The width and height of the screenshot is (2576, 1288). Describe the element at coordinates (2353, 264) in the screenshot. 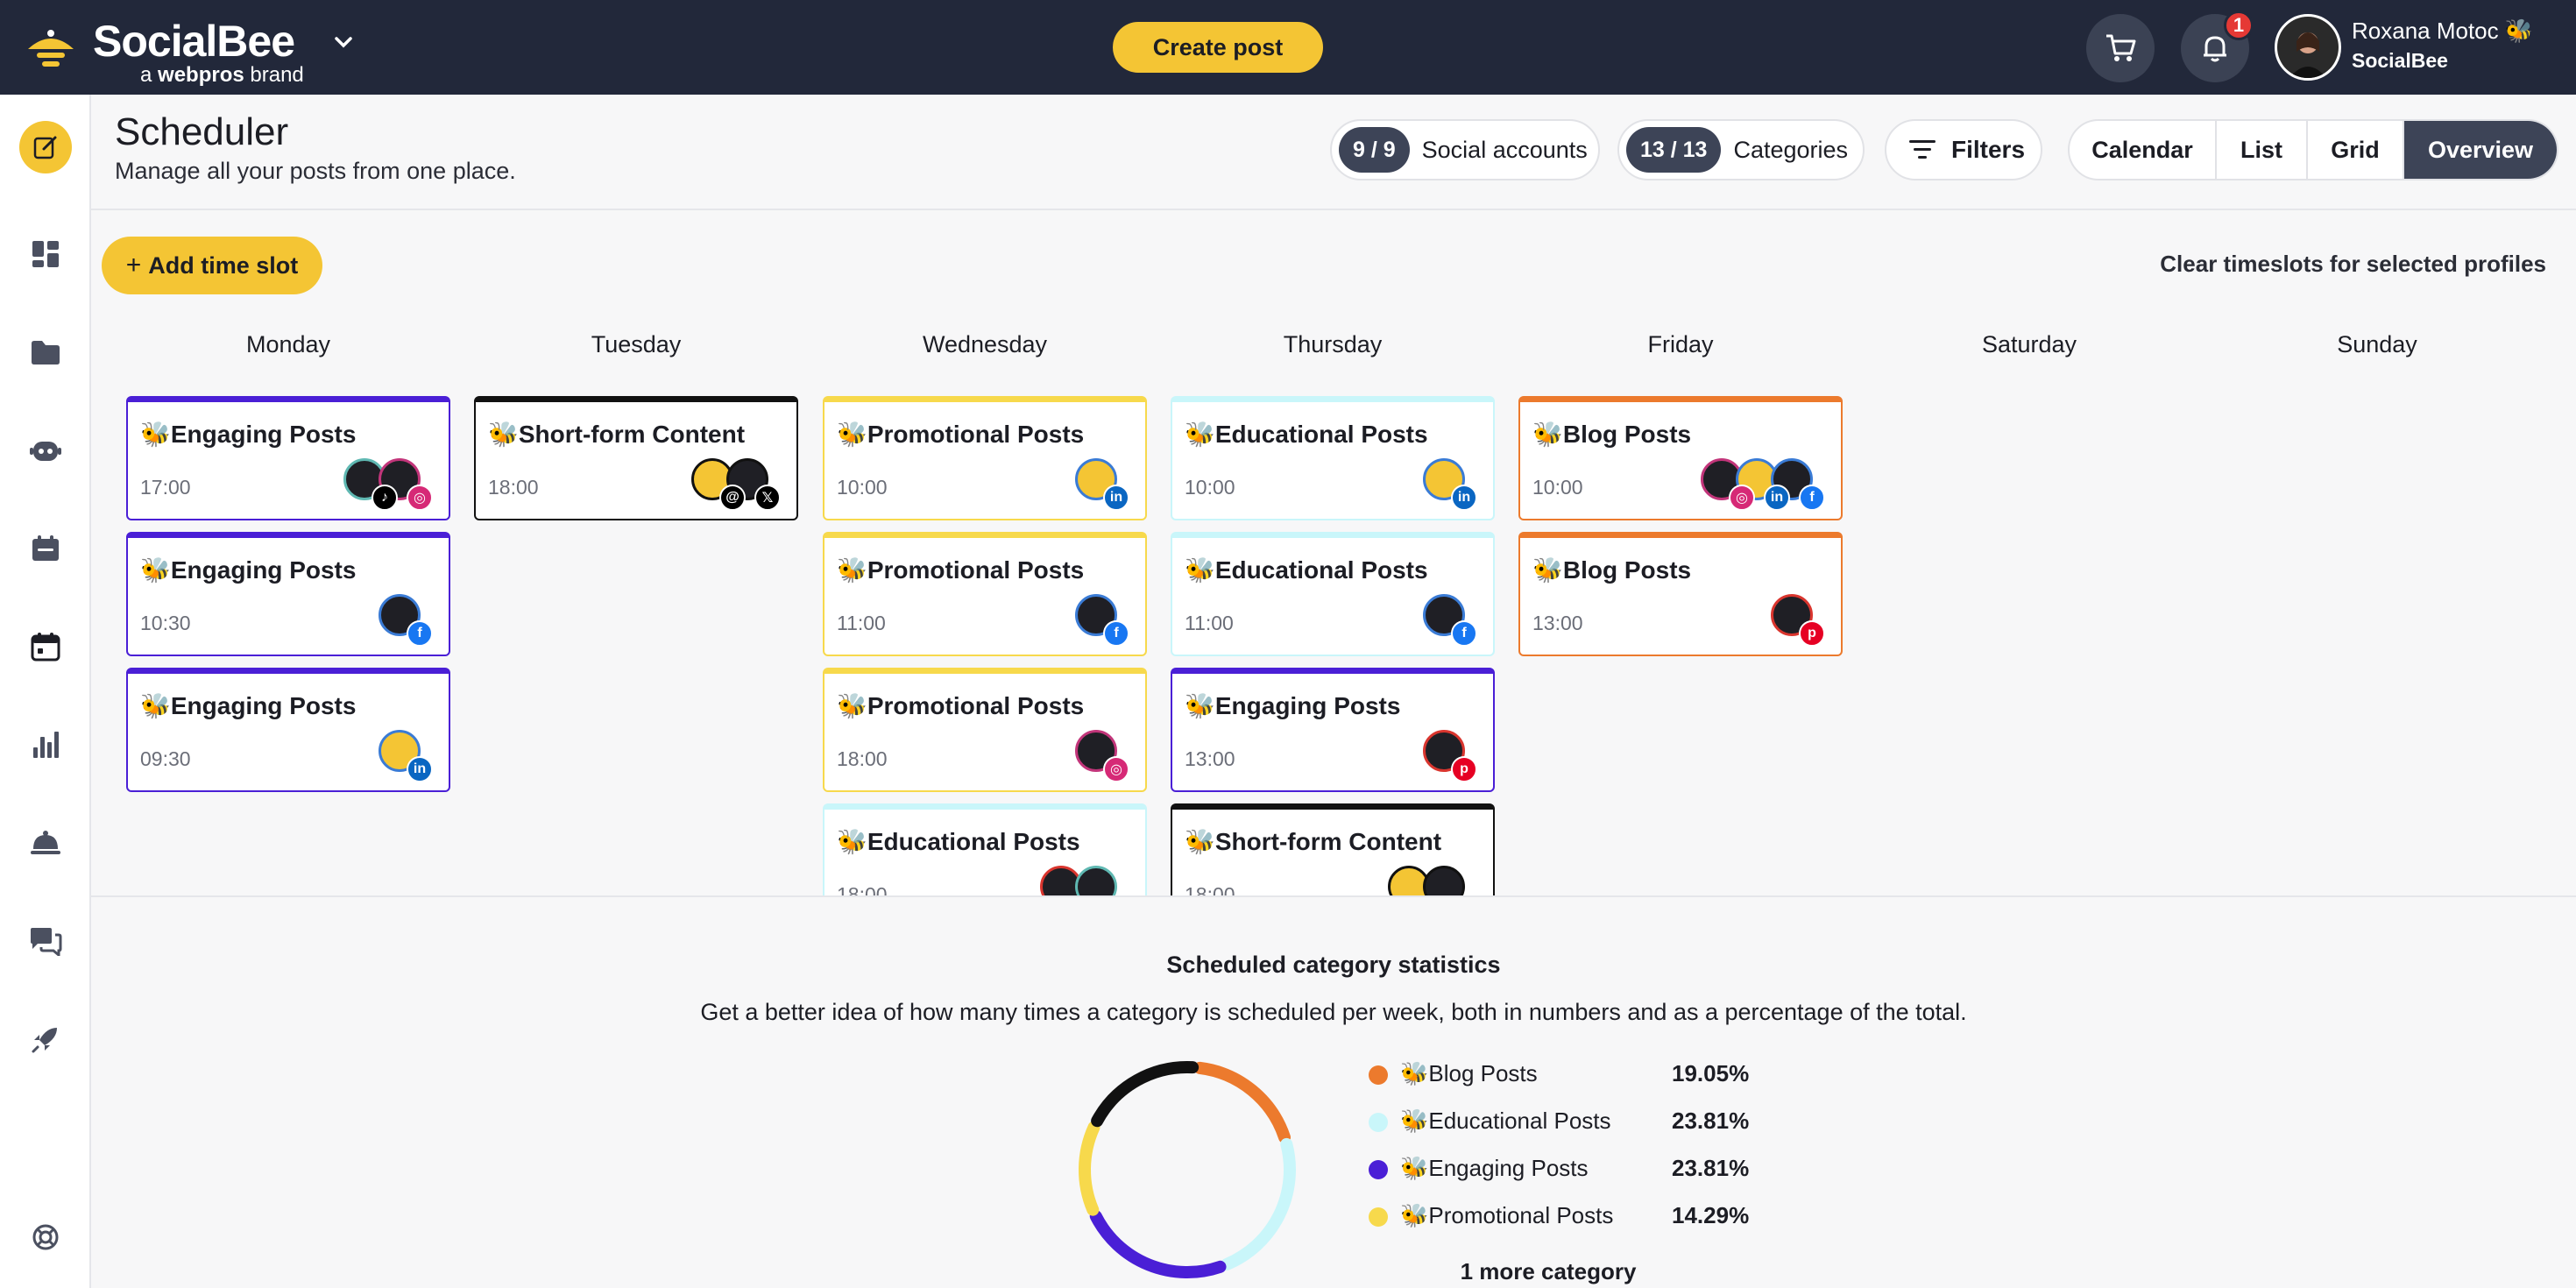

I see `clear-timeslots-link: Clear timeslots for selected profiles` at that location.